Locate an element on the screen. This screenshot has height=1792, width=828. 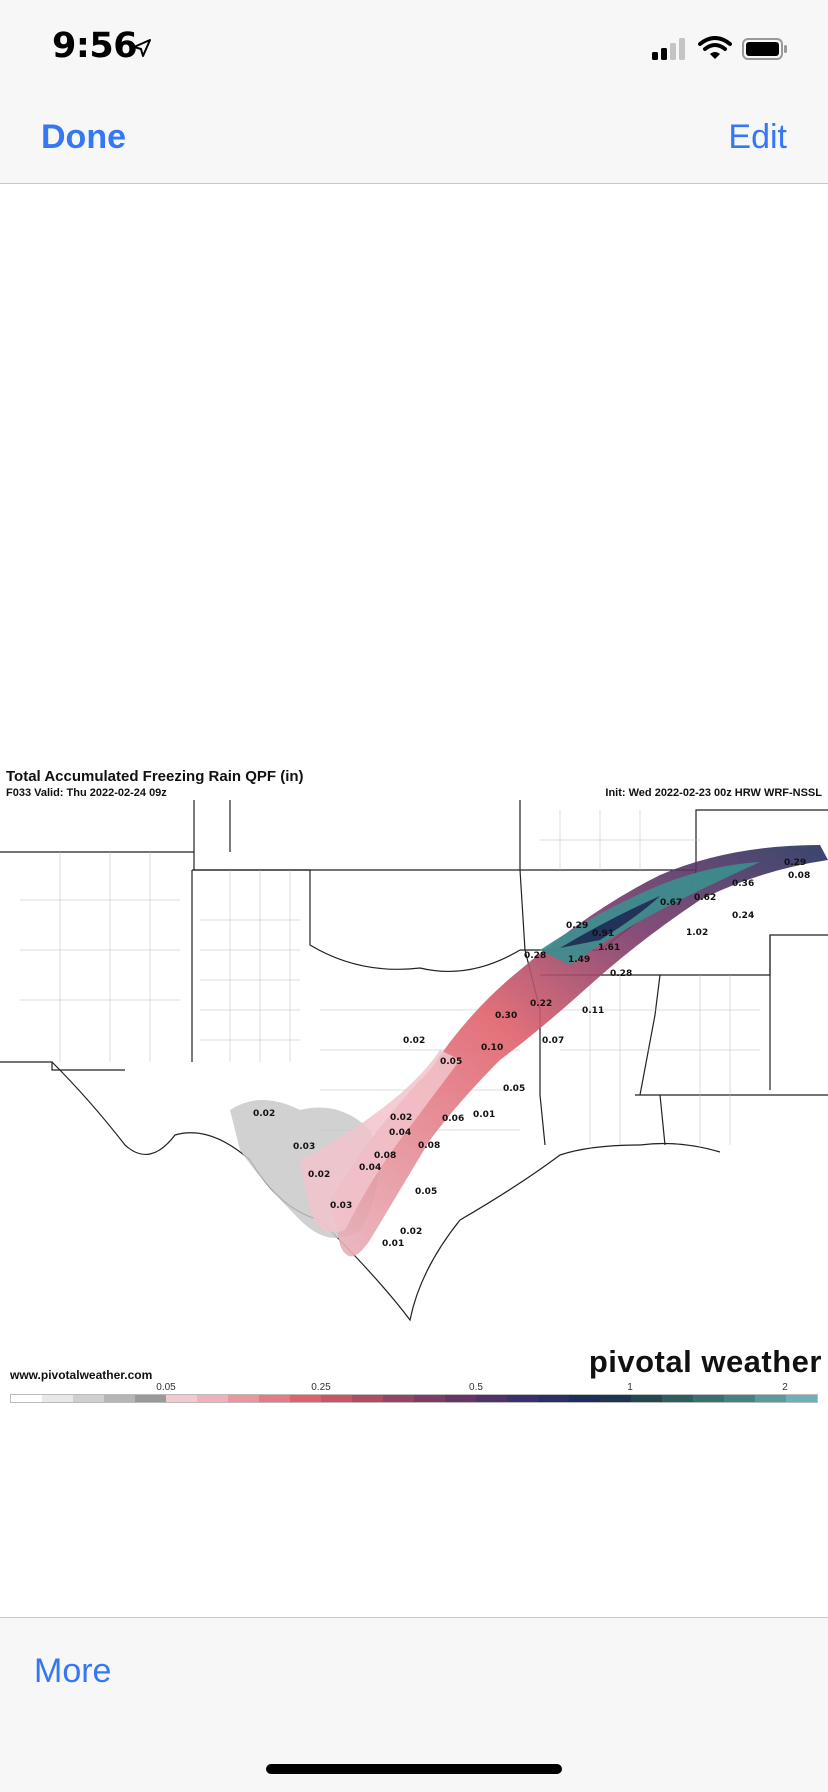
battery-icon is located at coordinates (764, 49).